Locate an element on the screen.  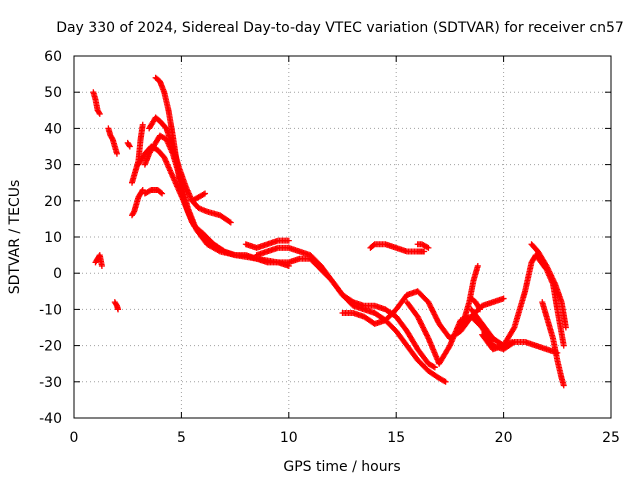
series-arc24 is located at coordinates (553, 344).